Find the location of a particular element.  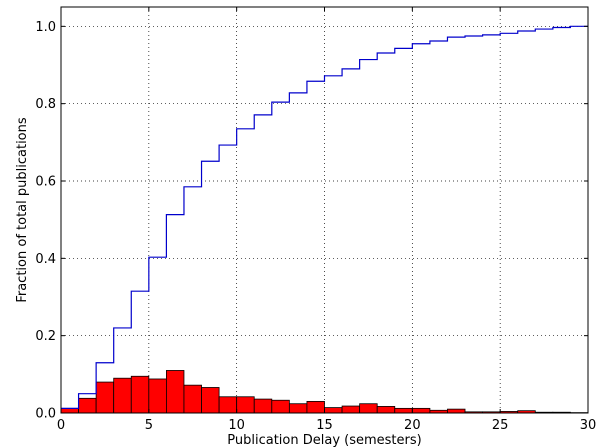

x-tick-label: 10 is located at coordinates (236, 425).